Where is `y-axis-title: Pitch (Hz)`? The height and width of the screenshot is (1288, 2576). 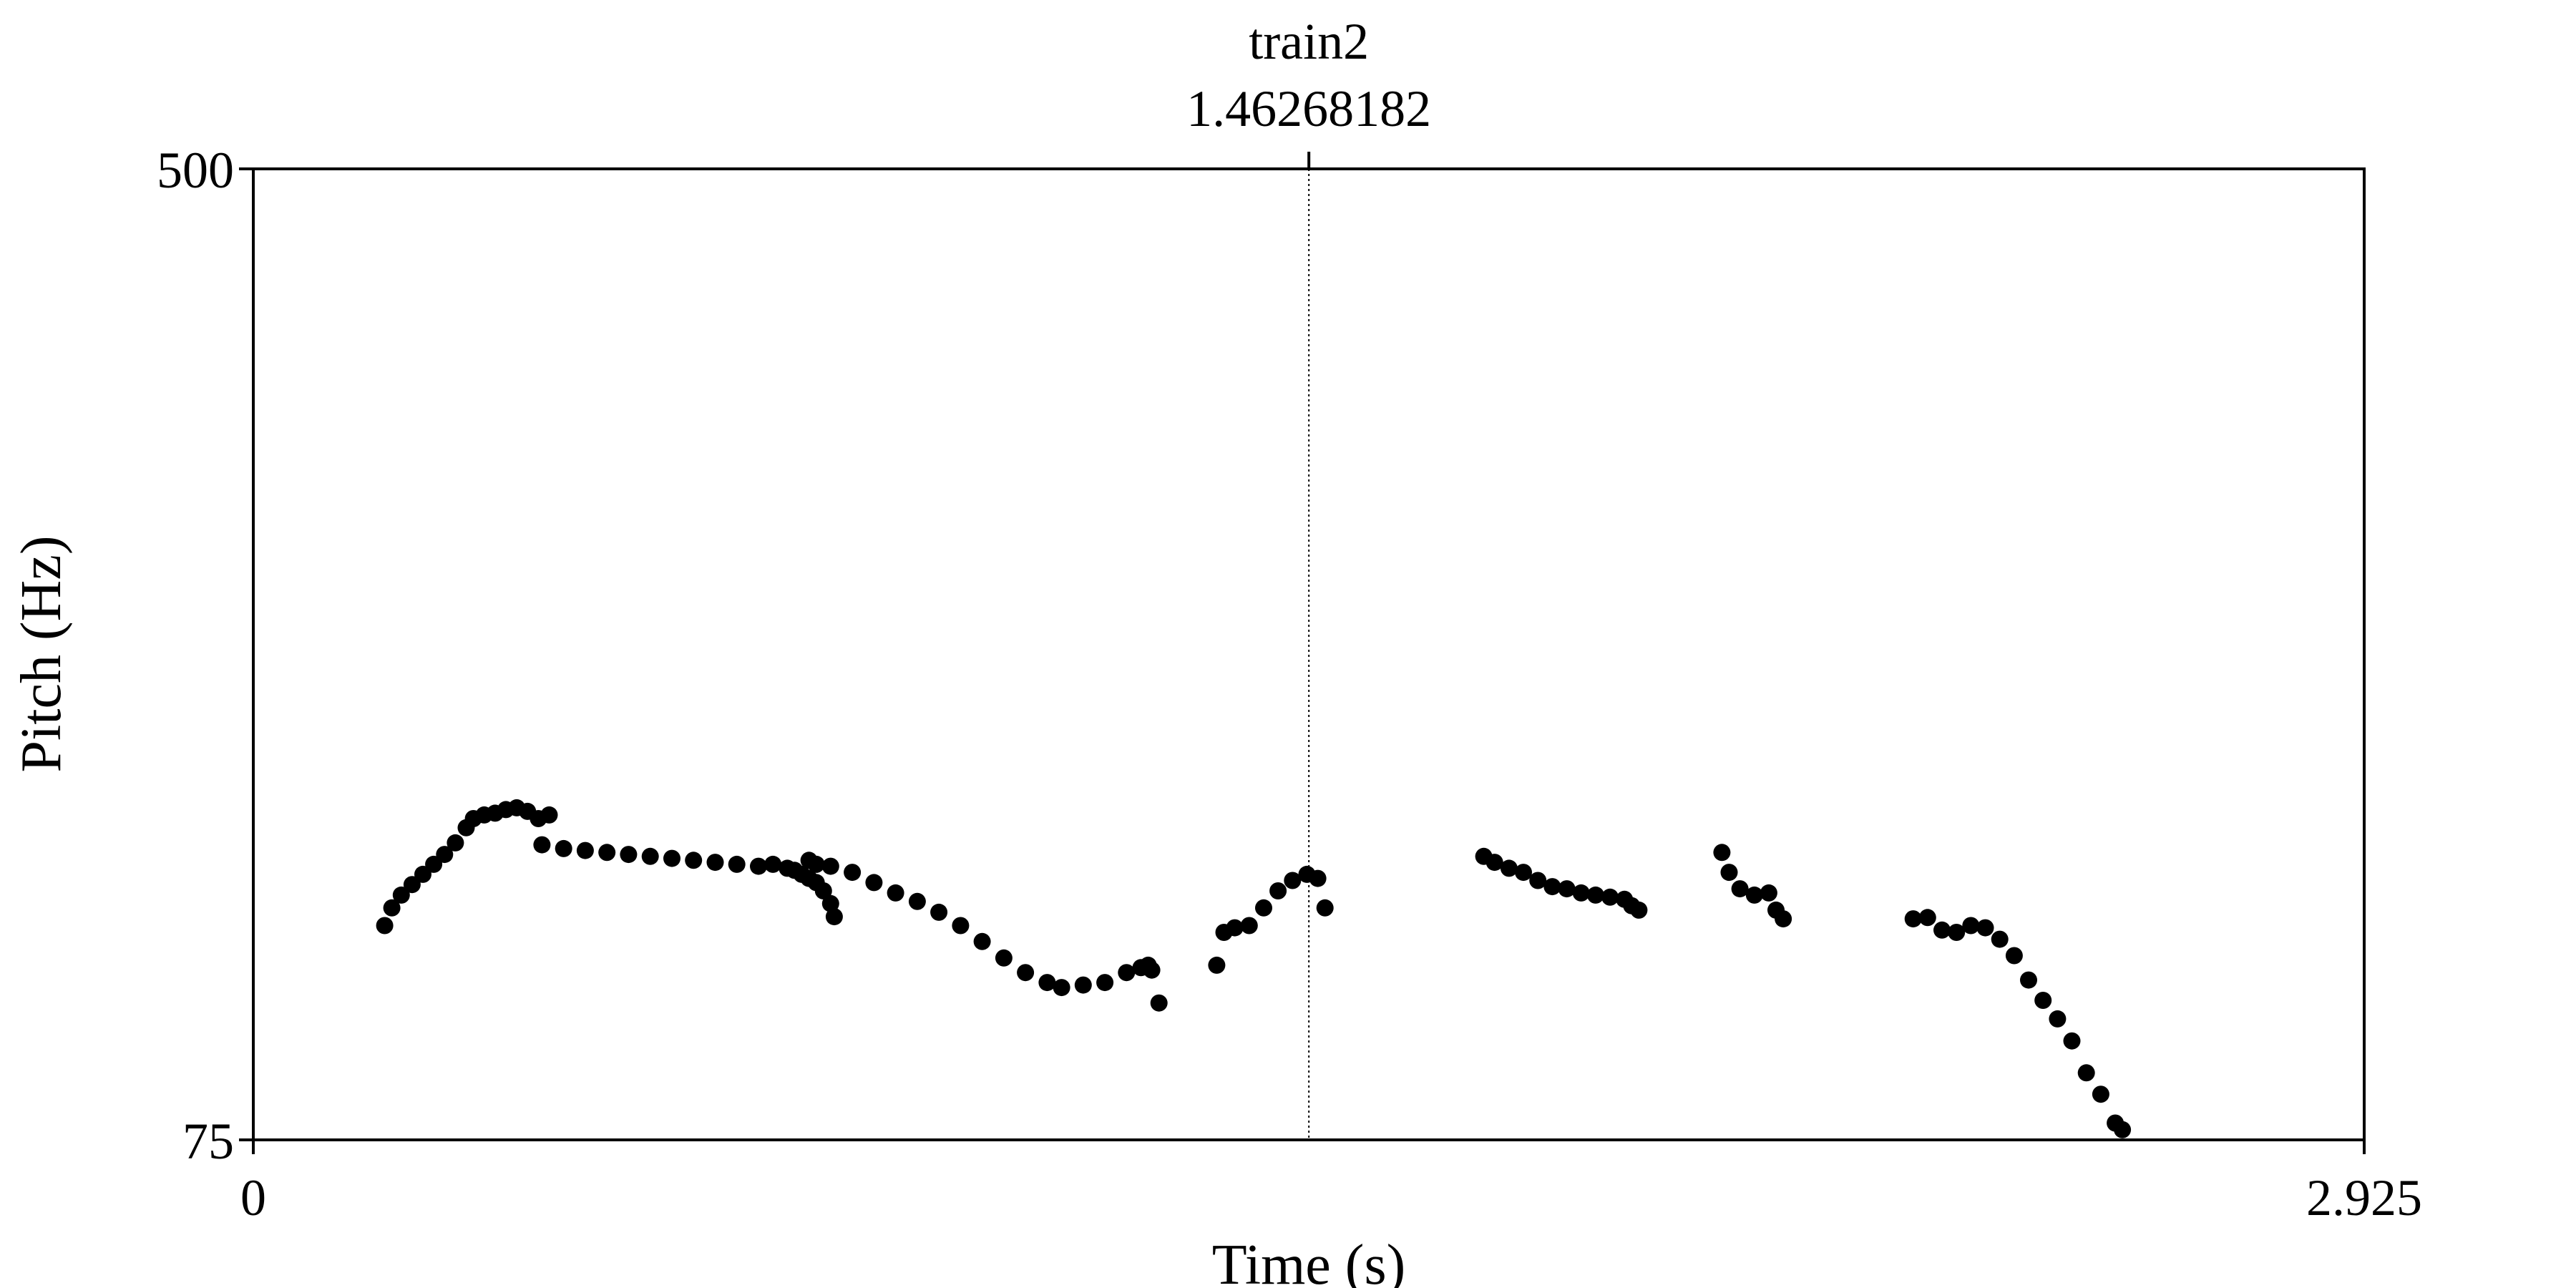 y-axis-title: Pitch (Hz) is located at coordinates (41, 653).